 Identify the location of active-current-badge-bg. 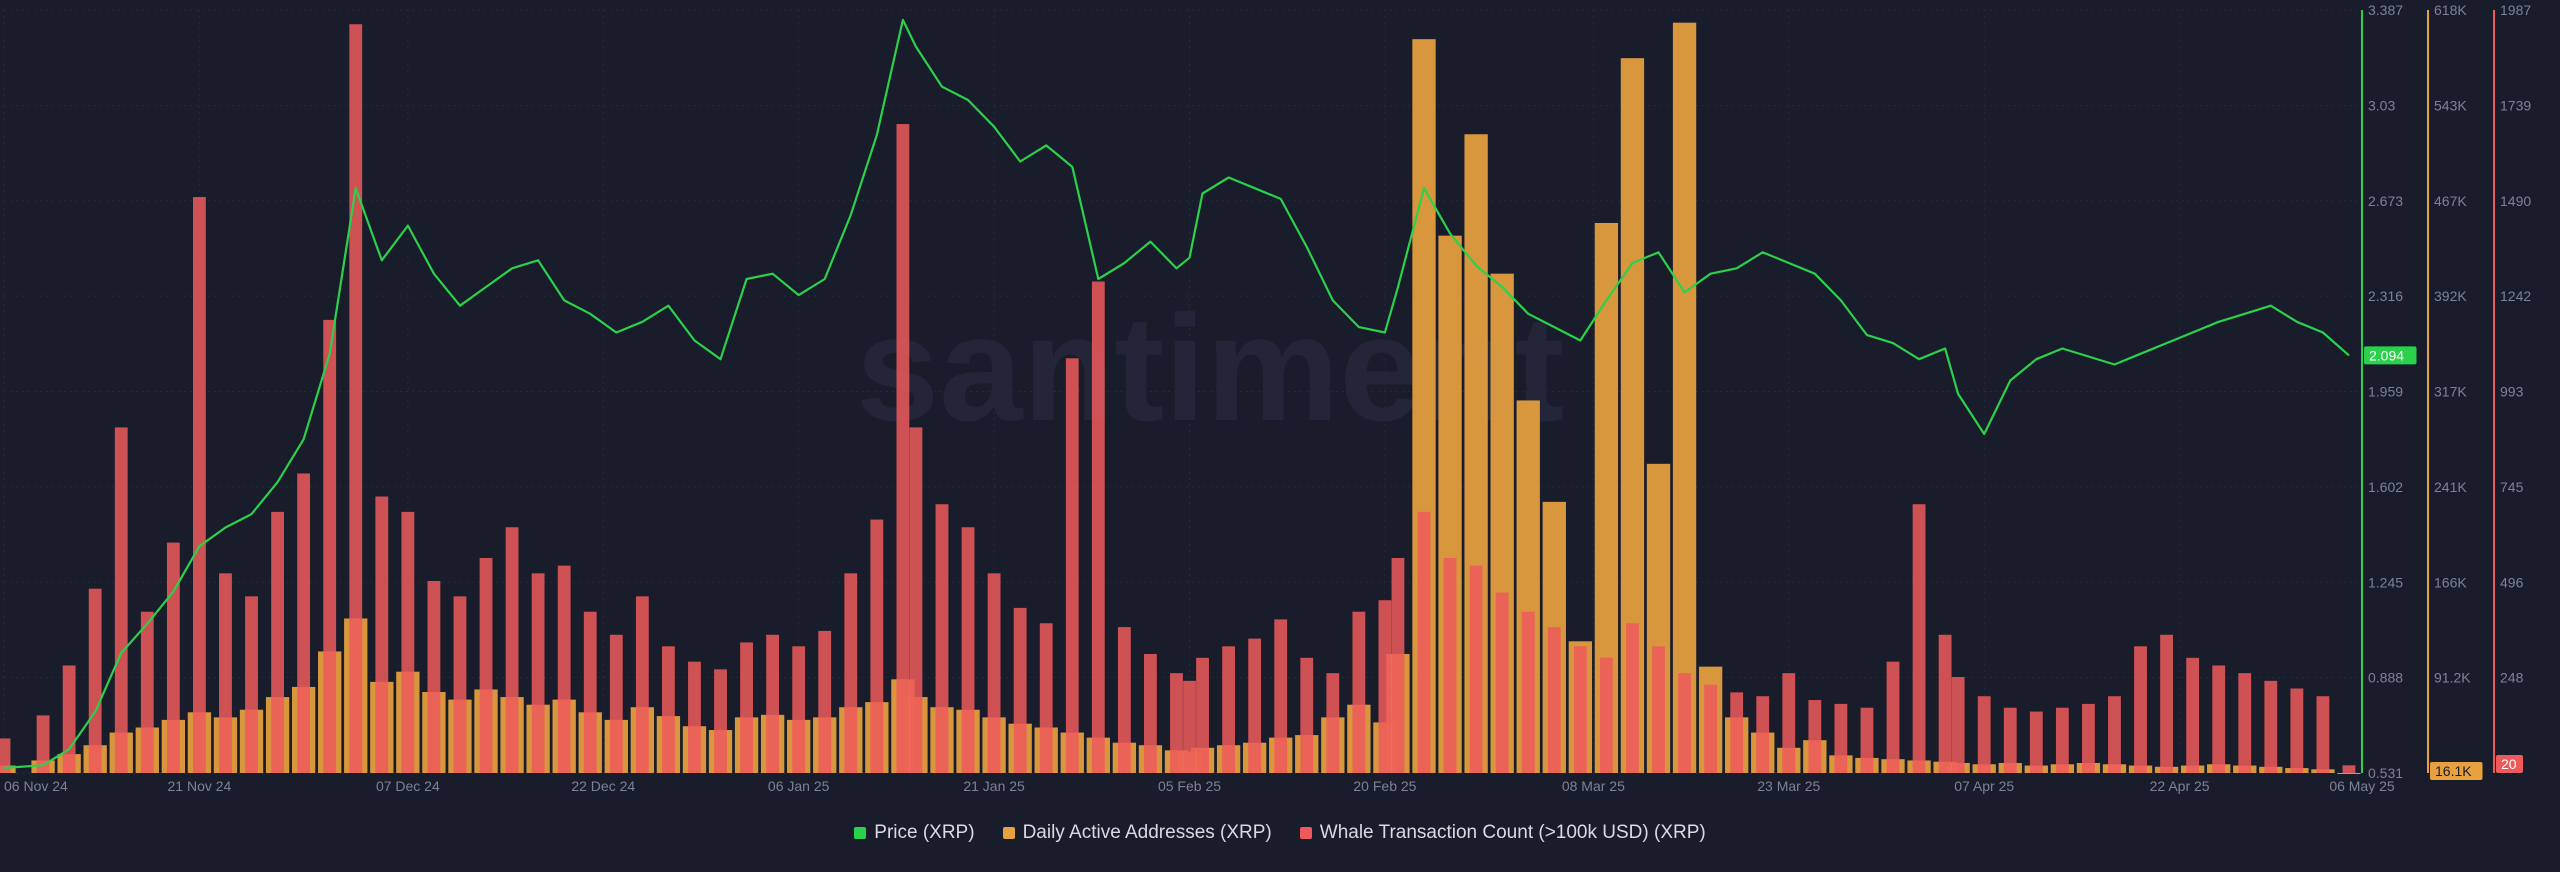
(2456, 771).